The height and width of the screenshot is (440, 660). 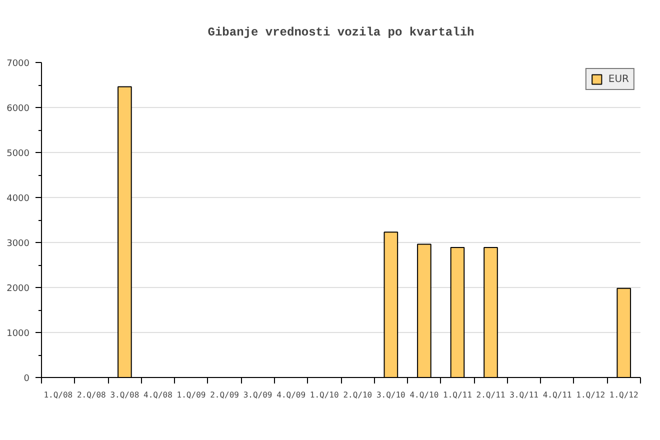 I want to click on y-tick-label: 3000, so click(x=18, y=244).